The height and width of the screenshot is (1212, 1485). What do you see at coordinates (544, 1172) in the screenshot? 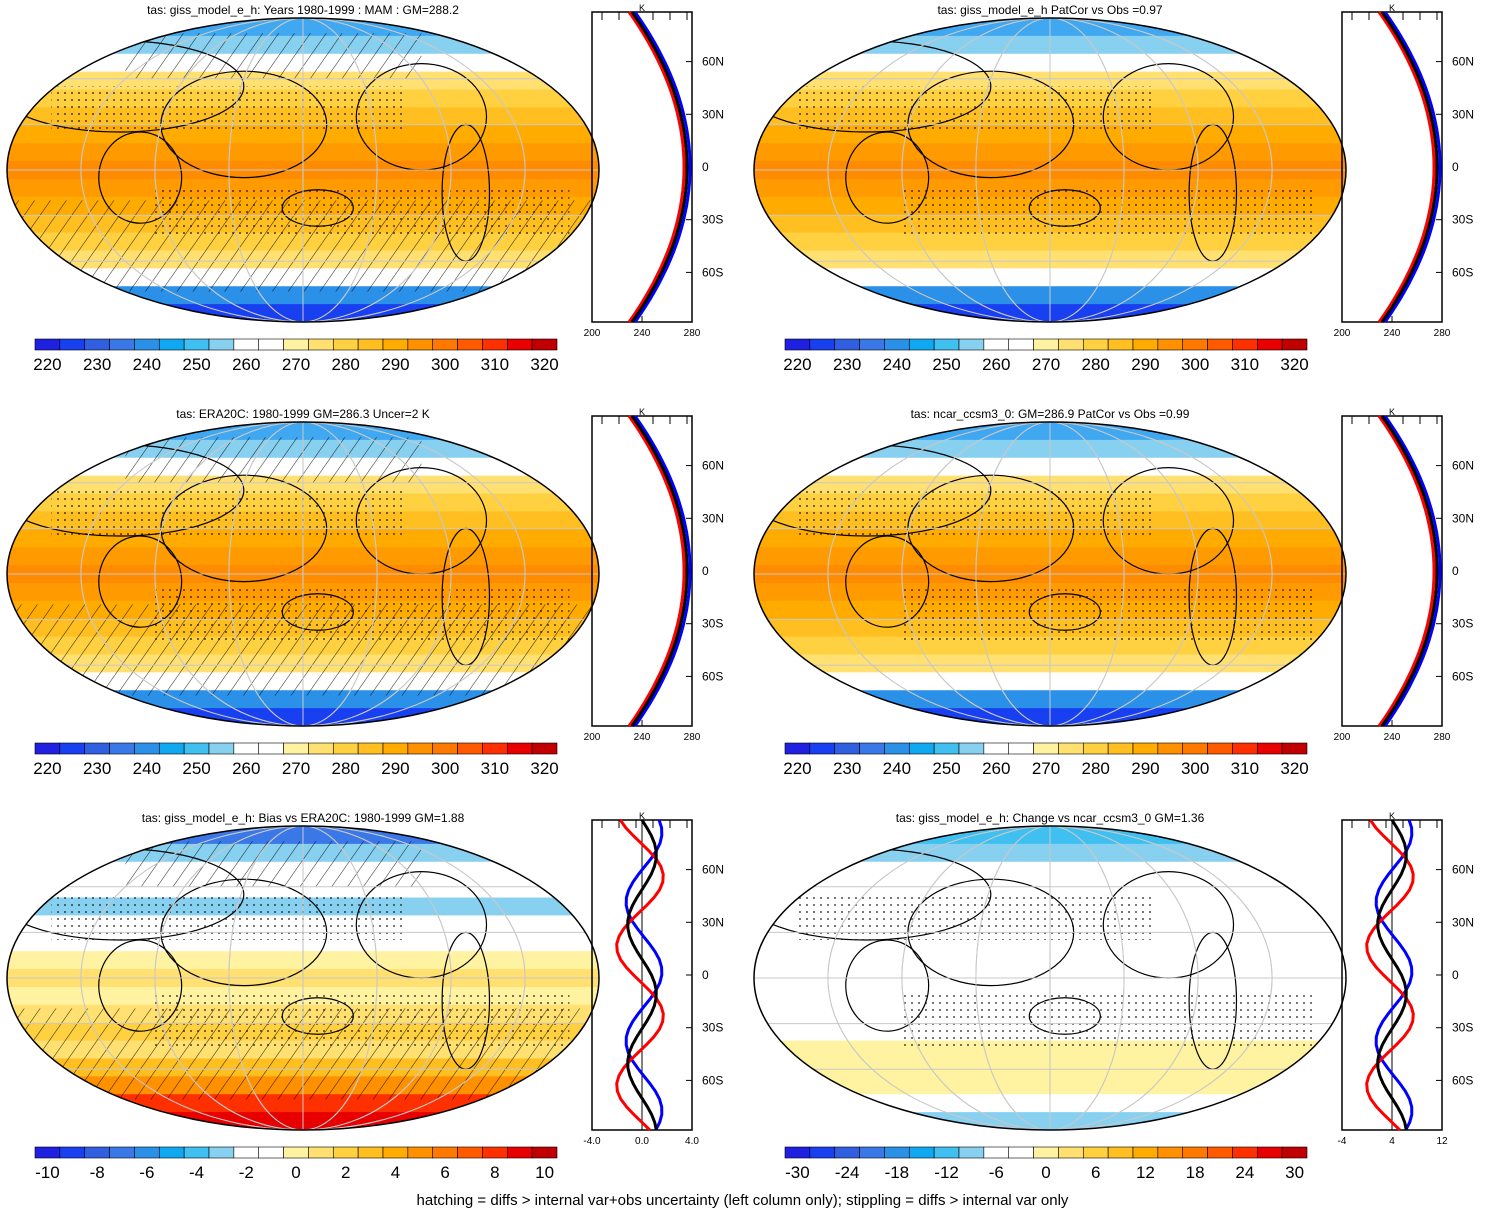
I see `colorbar-label: 10` at bounding box center [544, 1172].